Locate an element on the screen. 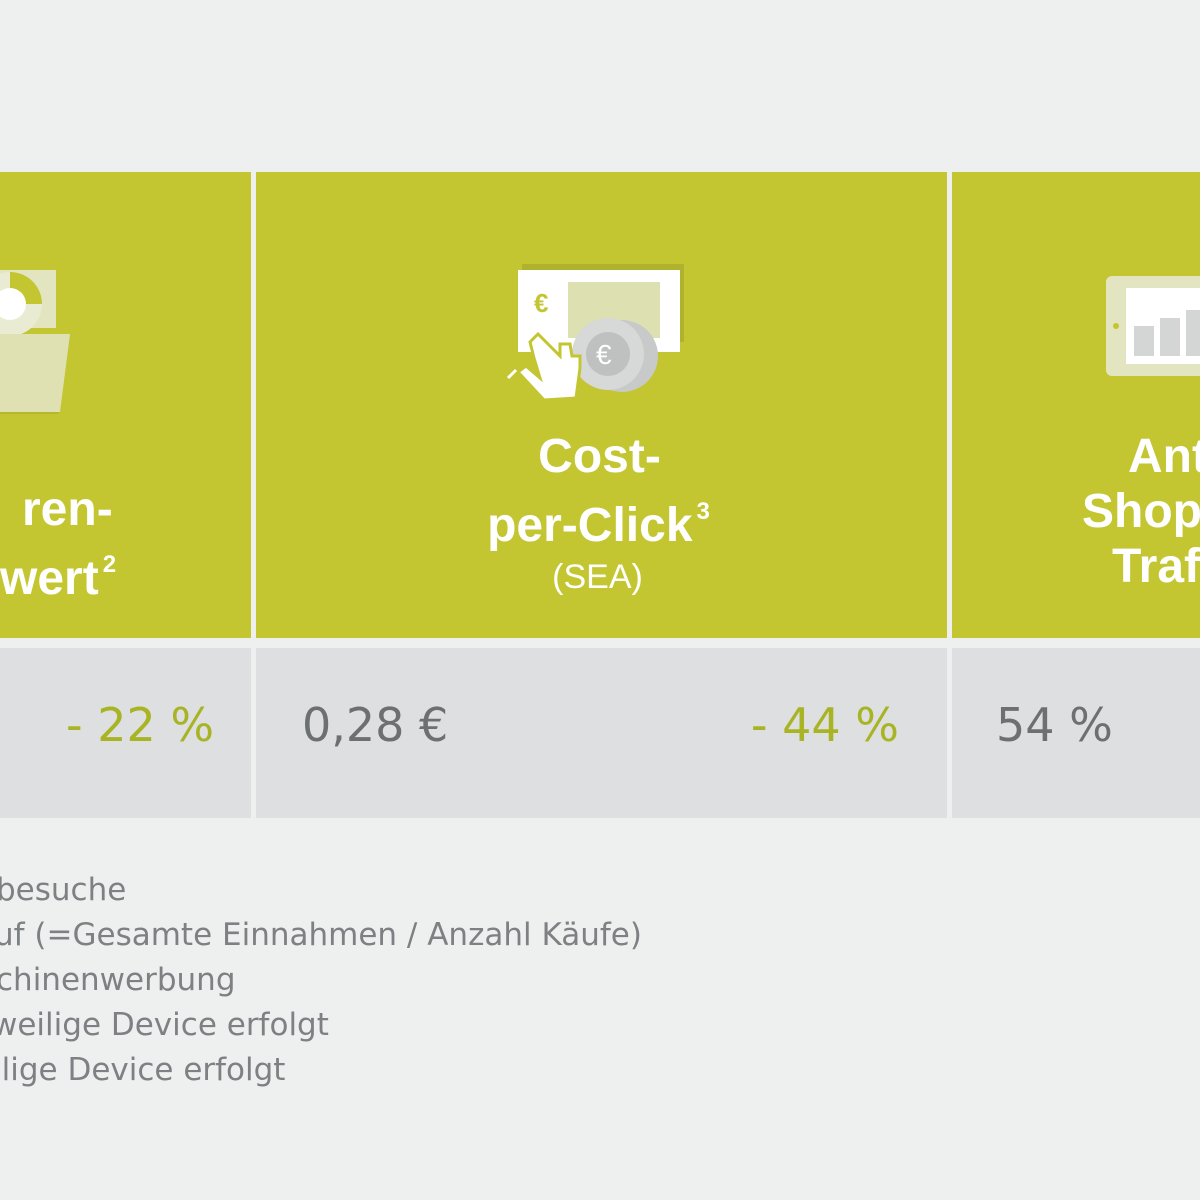 Image resolution: width=1200 pixels, height=1200 pixels. folder-chart-icon is located at coordinates (35, 342).